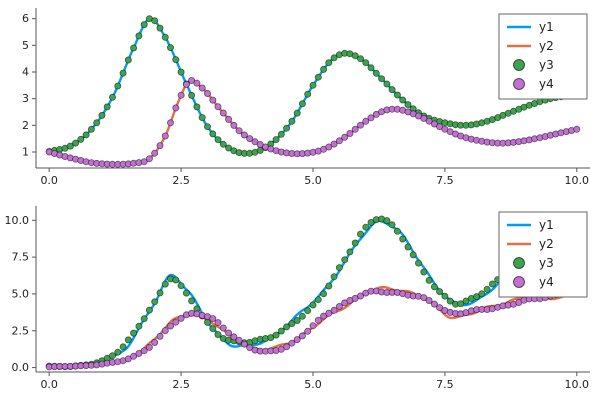 The image size is (600, 400). What do you see at coordinates (25, 72) in the screenshot?
I see `y-tick-label: 4` at bounding box center [25, 72].